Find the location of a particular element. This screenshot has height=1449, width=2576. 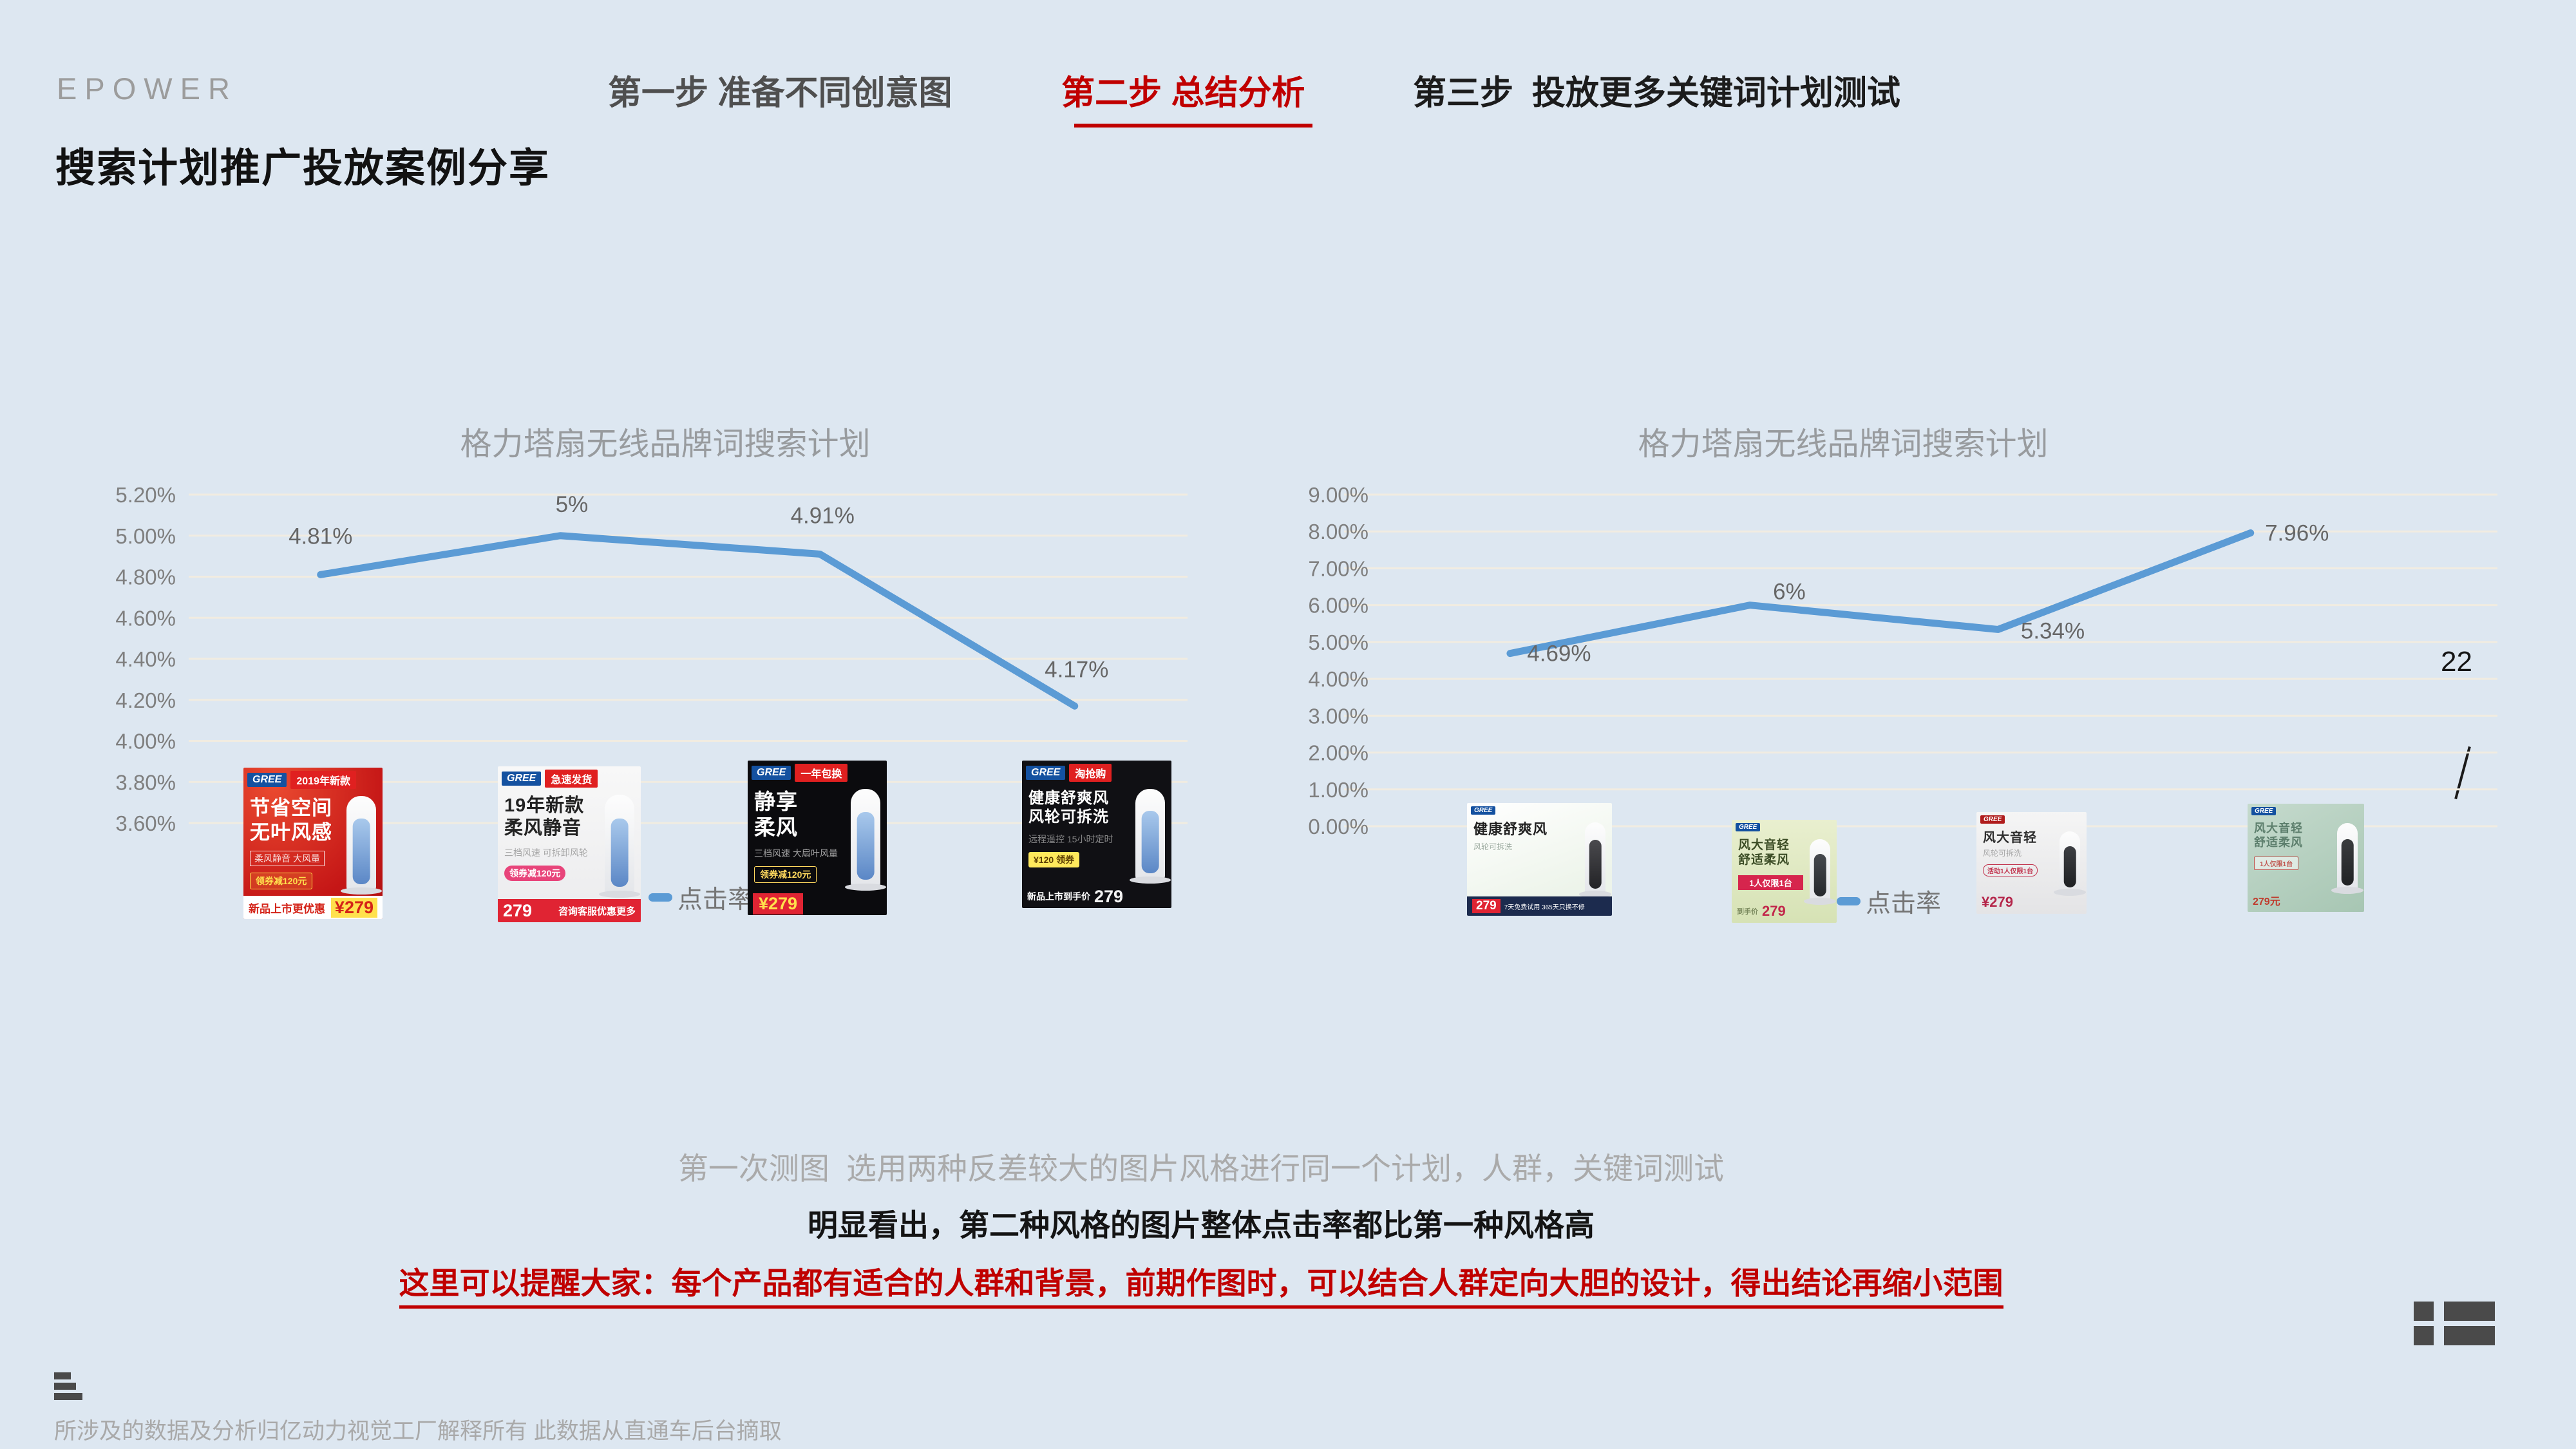

nav-step-3: 第三步 投放更多关键词计划测试 is located at coordinates (1657, 93).